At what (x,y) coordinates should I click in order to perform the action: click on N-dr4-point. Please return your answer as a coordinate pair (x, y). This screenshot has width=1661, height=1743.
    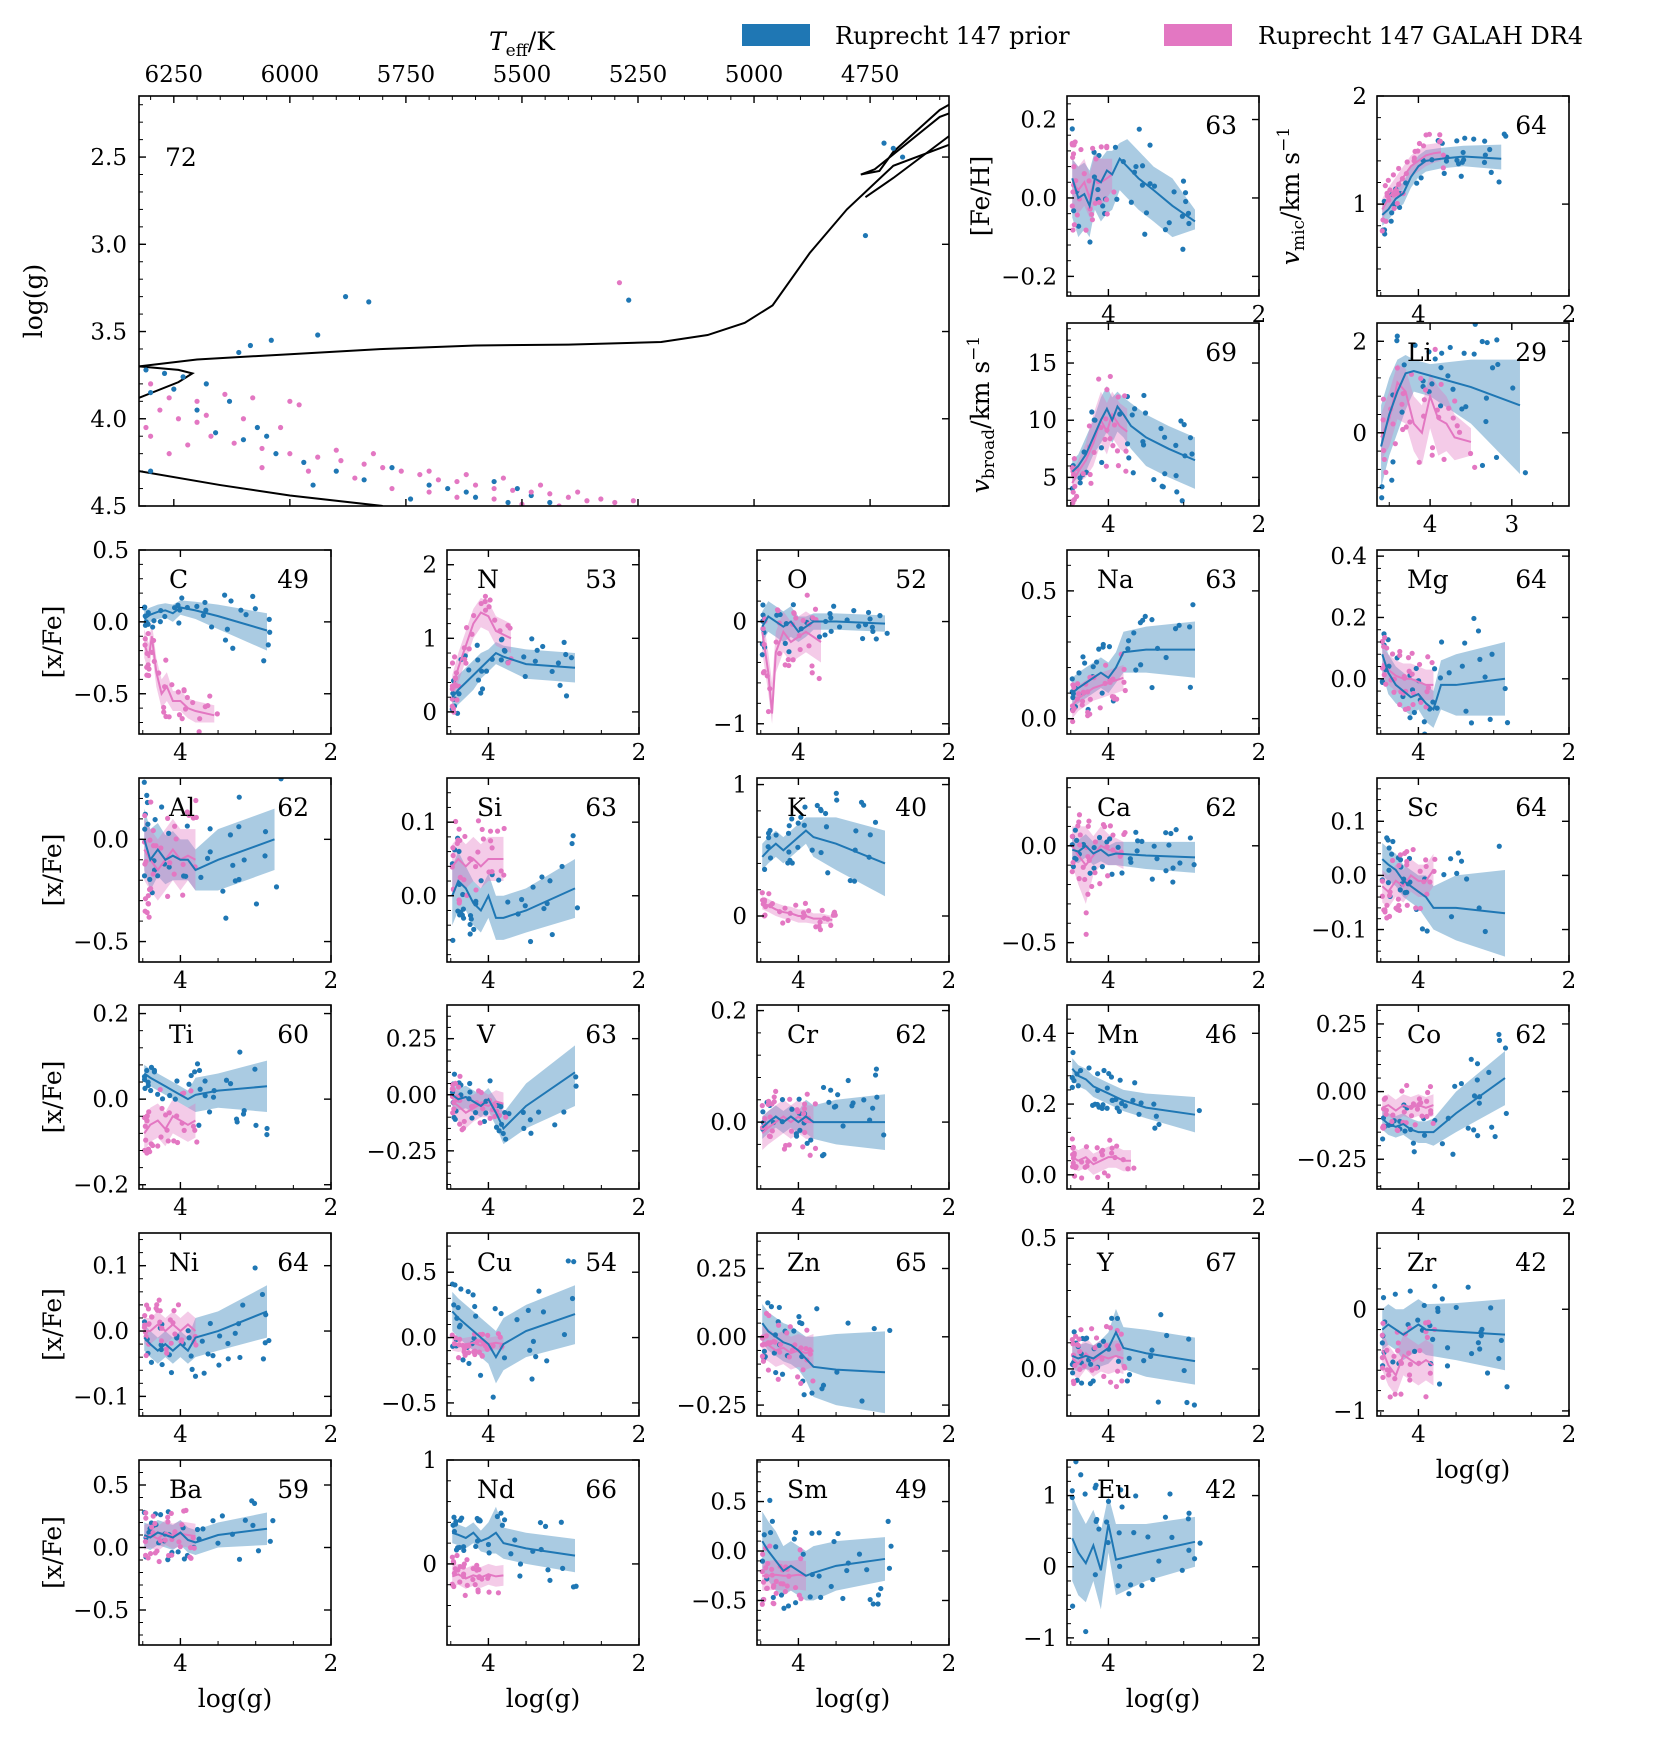
    Looking at the image, I should click on (465, 659).